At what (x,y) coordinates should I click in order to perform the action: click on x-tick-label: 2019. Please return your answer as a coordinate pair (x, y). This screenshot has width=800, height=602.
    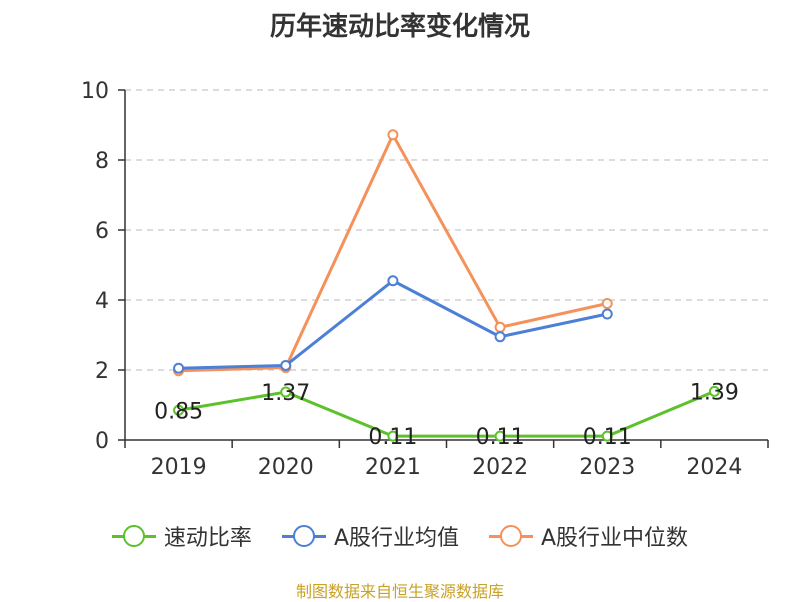
    Looking at the image, I should click on (179, 467).